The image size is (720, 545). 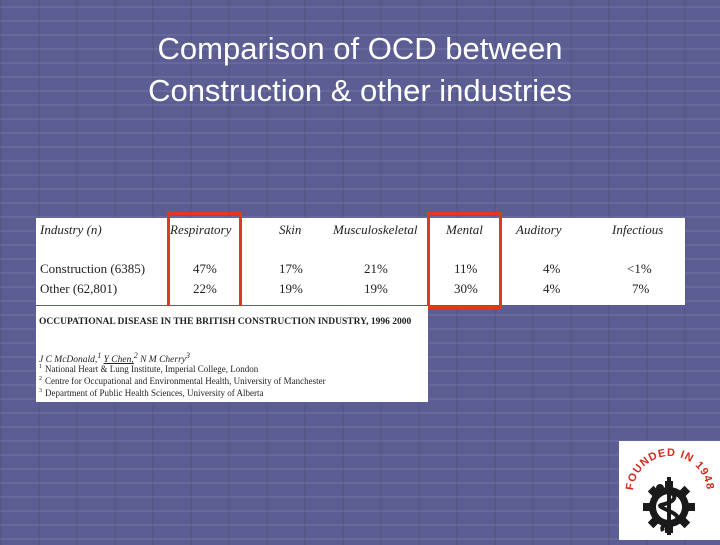 I want to click on column-header-industry: Industry (n), so click(x=71, y=229).